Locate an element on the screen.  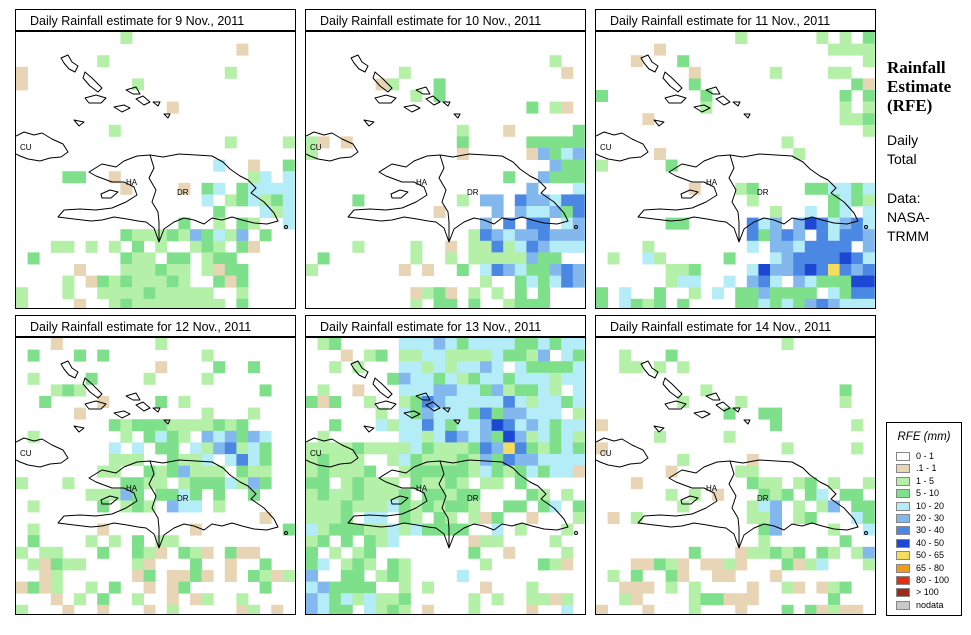
gonave-outline is located at coordinates (689, 500).